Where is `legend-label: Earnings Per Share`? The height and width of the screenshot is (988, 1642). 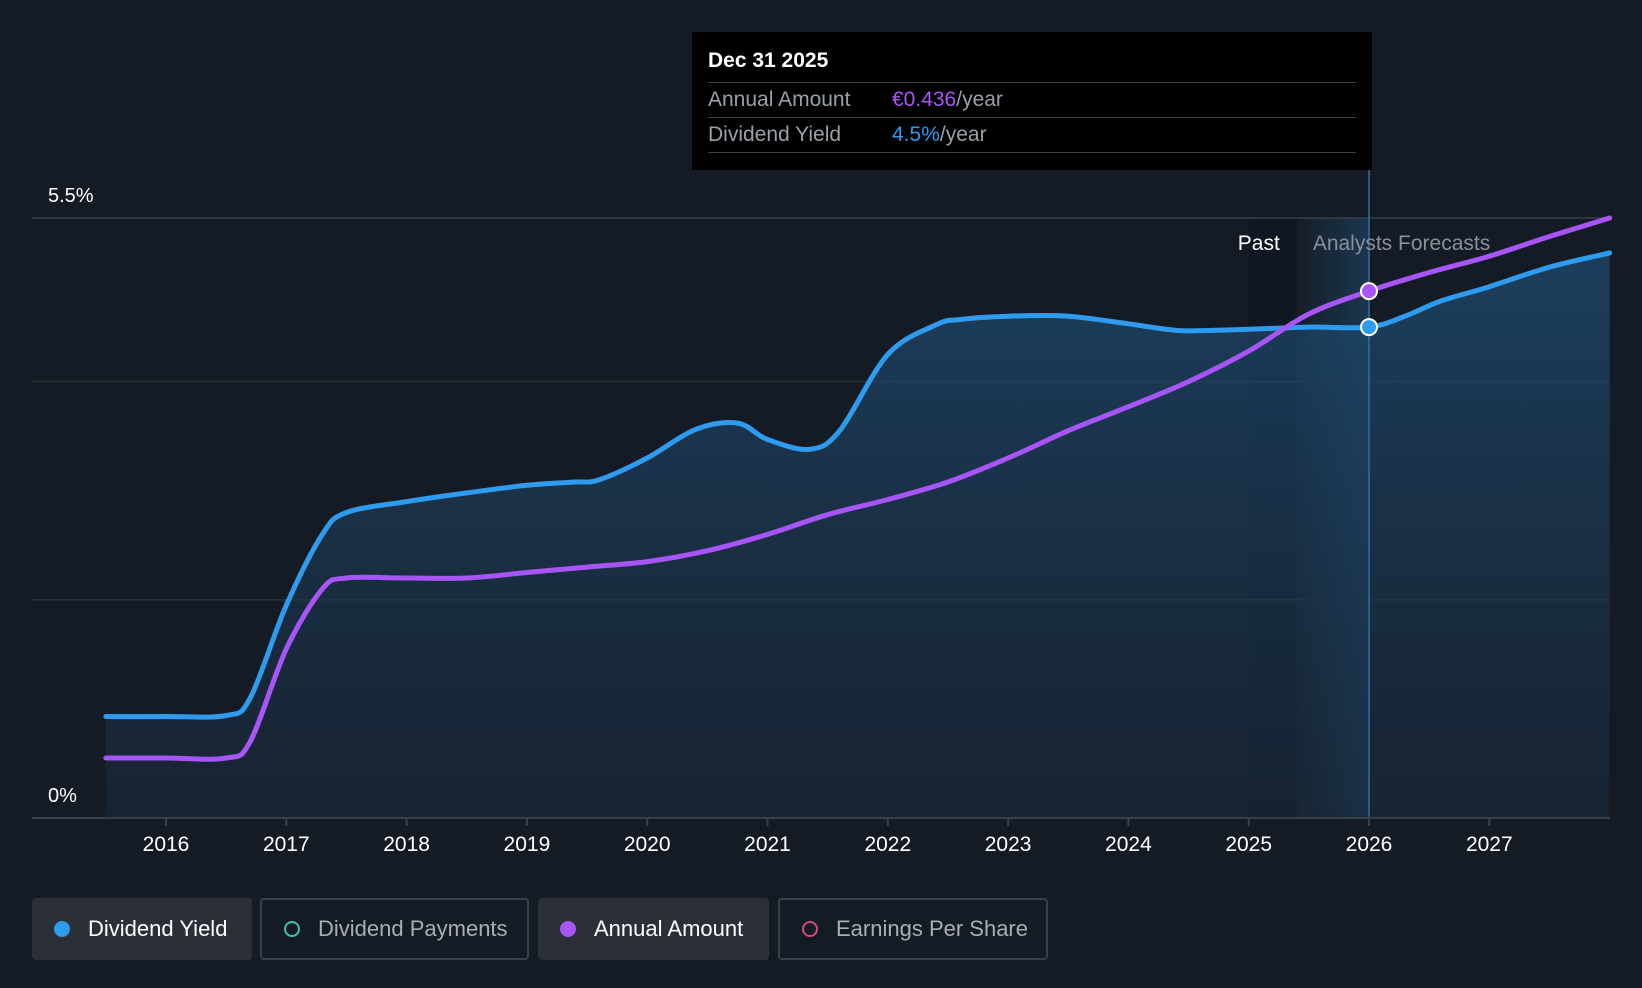 legend-label: Earnings Per Share is located at coordinates (932, 928).